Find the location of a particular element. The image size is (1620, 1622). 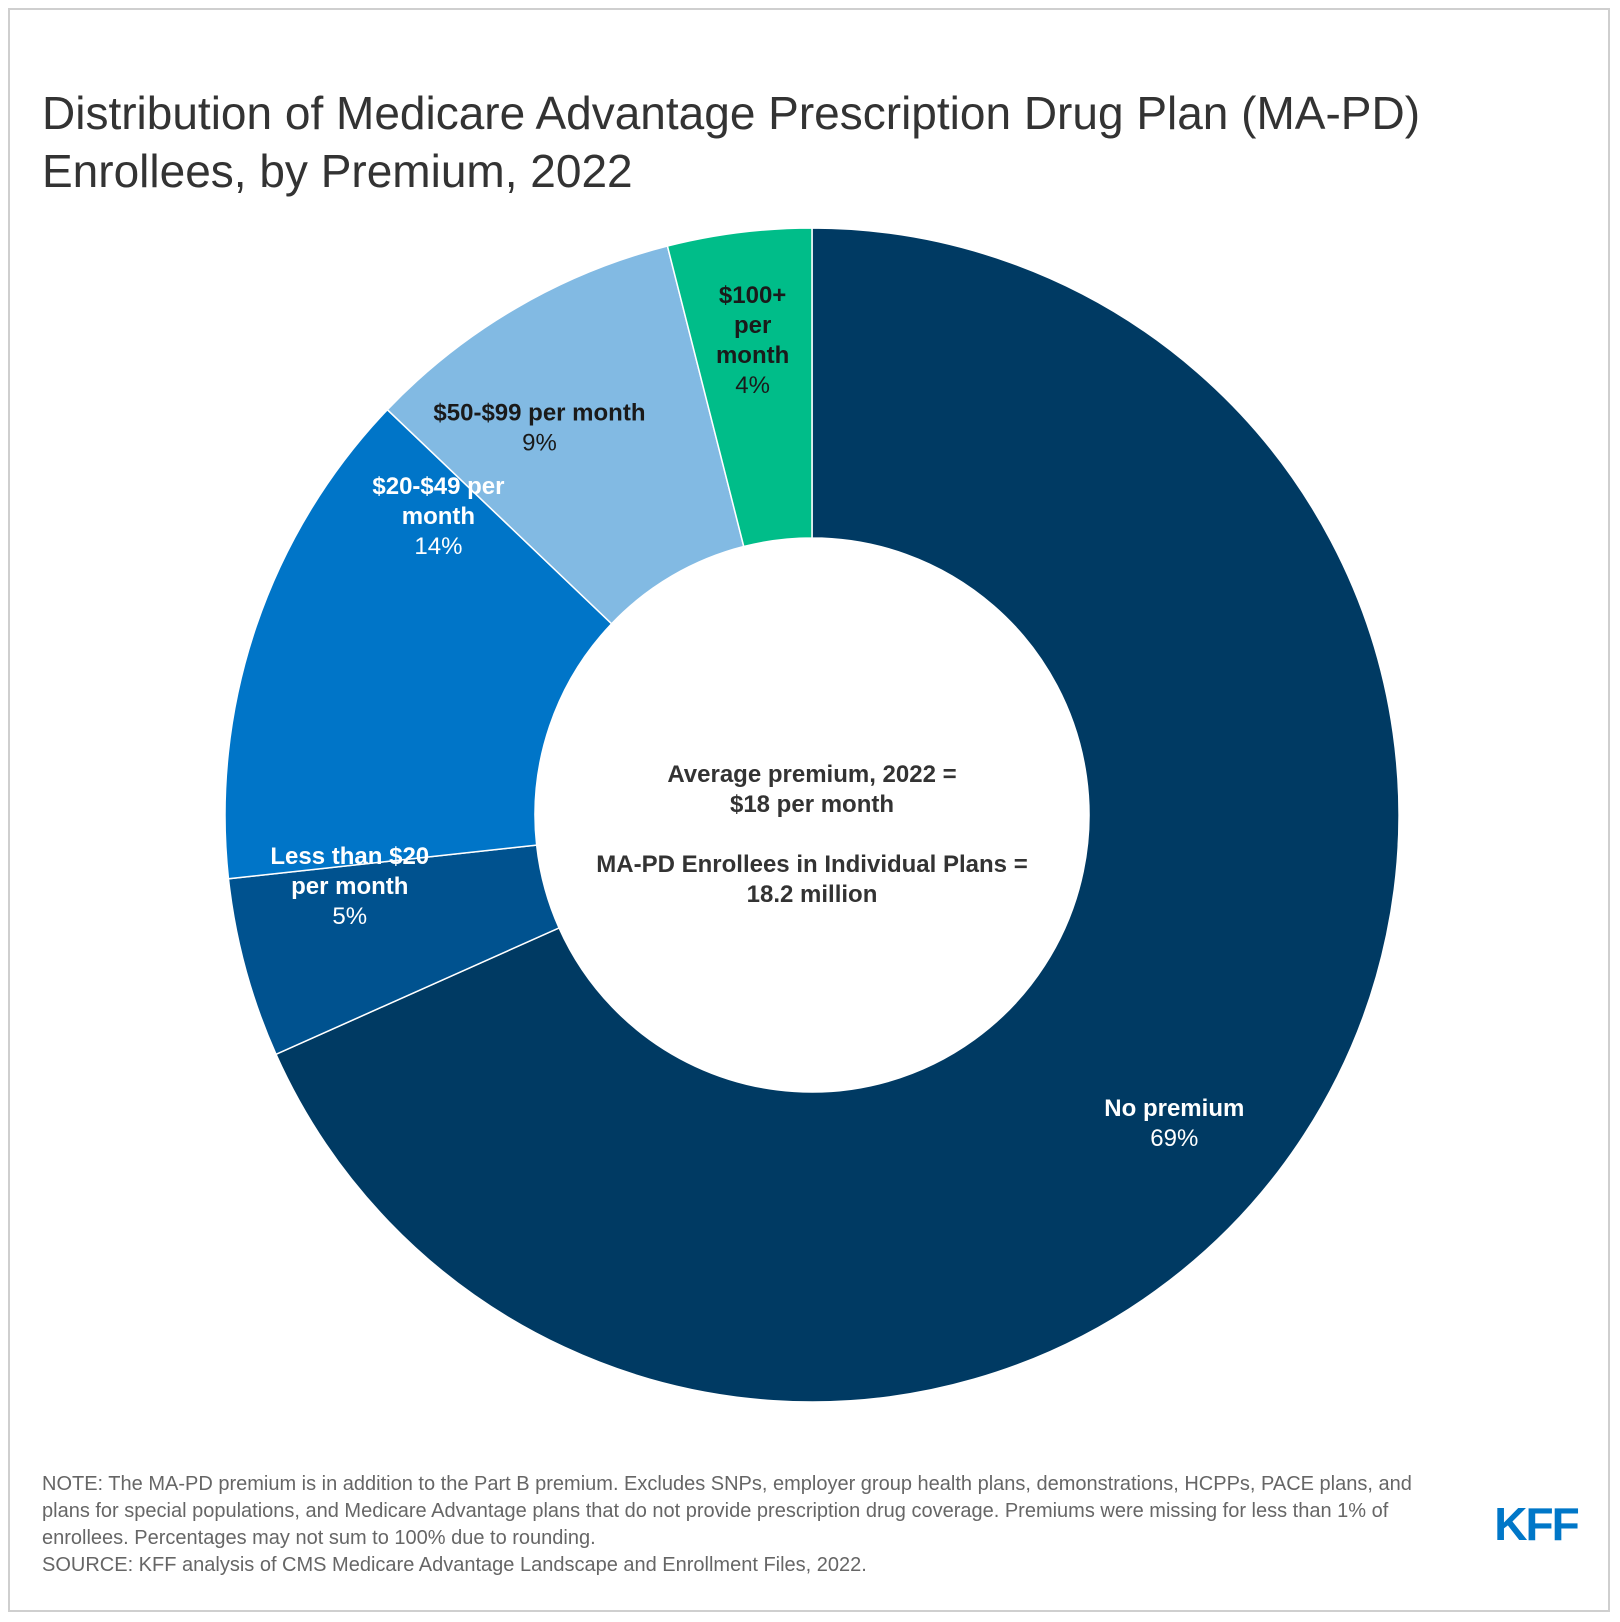

kff-logo: KFF is located at coordinates (1537, 1522).